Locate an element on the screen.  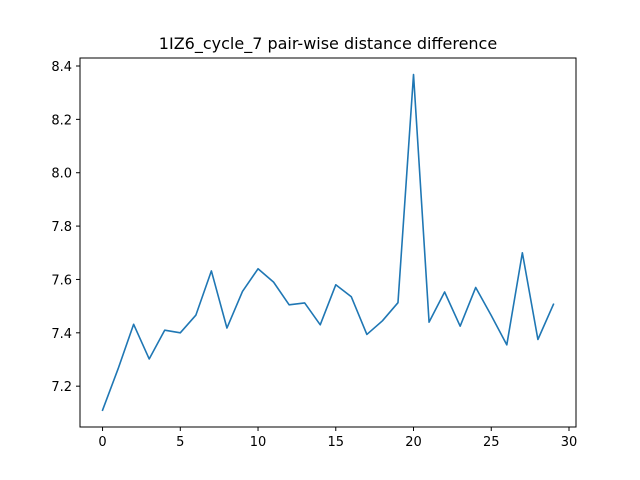
x-tick-label: 5 is located at coordinates (180, 442).